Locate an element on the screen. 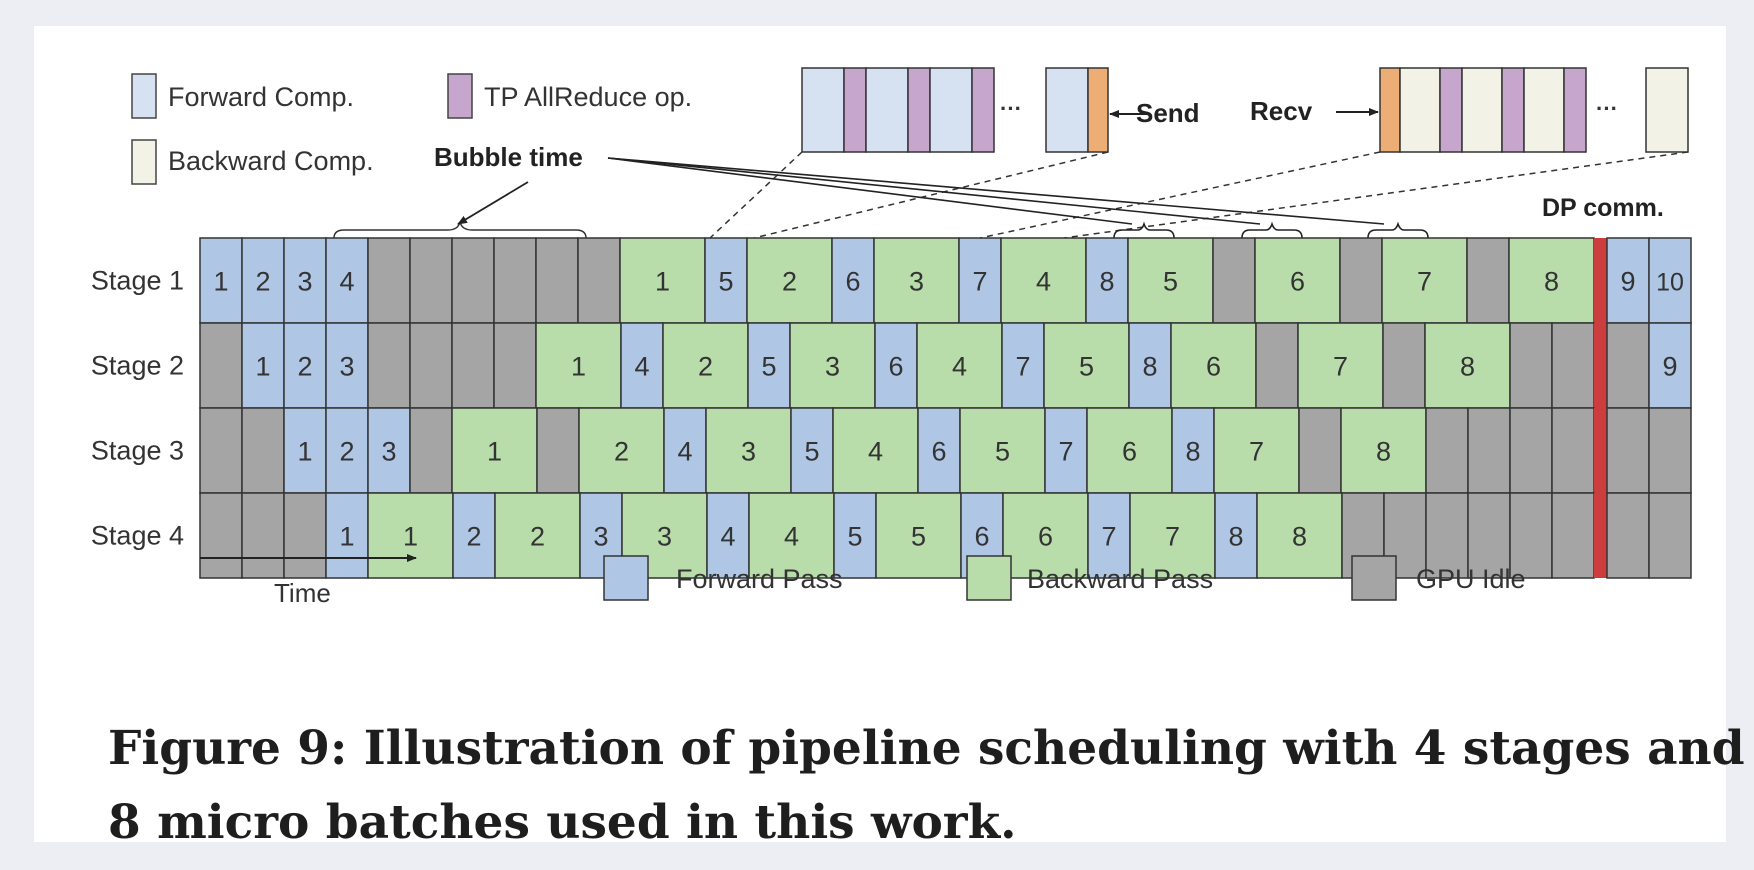 The width and height of the screenshot is (1754, 870). recv-label: Recv is located at coordinates (1281, 111).